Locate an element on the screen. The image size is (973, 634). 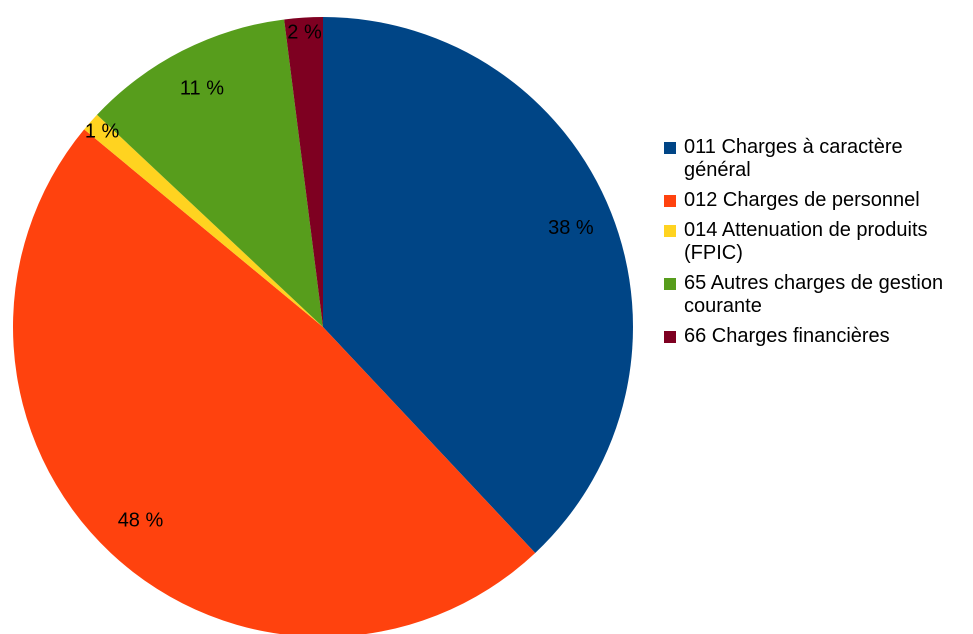
legend-item: 012 Charges de personnel is located at coordinates (816, 200).